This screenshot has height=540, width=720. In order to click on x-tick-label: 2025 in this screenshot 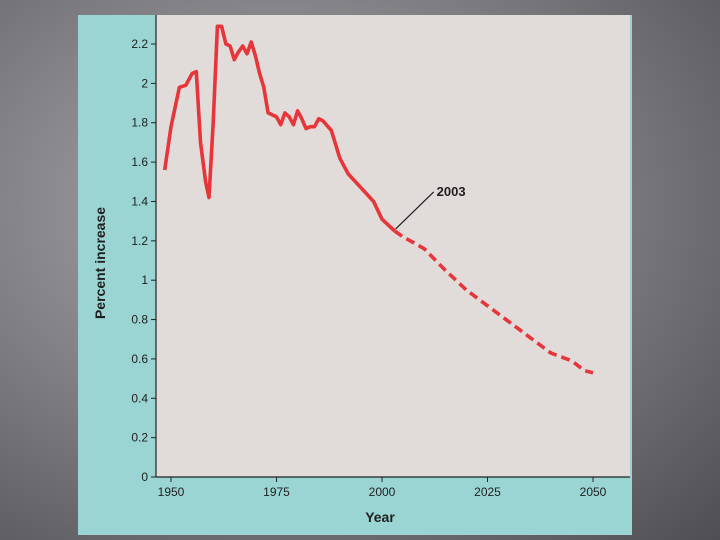, I will do `click(487, 492)`.